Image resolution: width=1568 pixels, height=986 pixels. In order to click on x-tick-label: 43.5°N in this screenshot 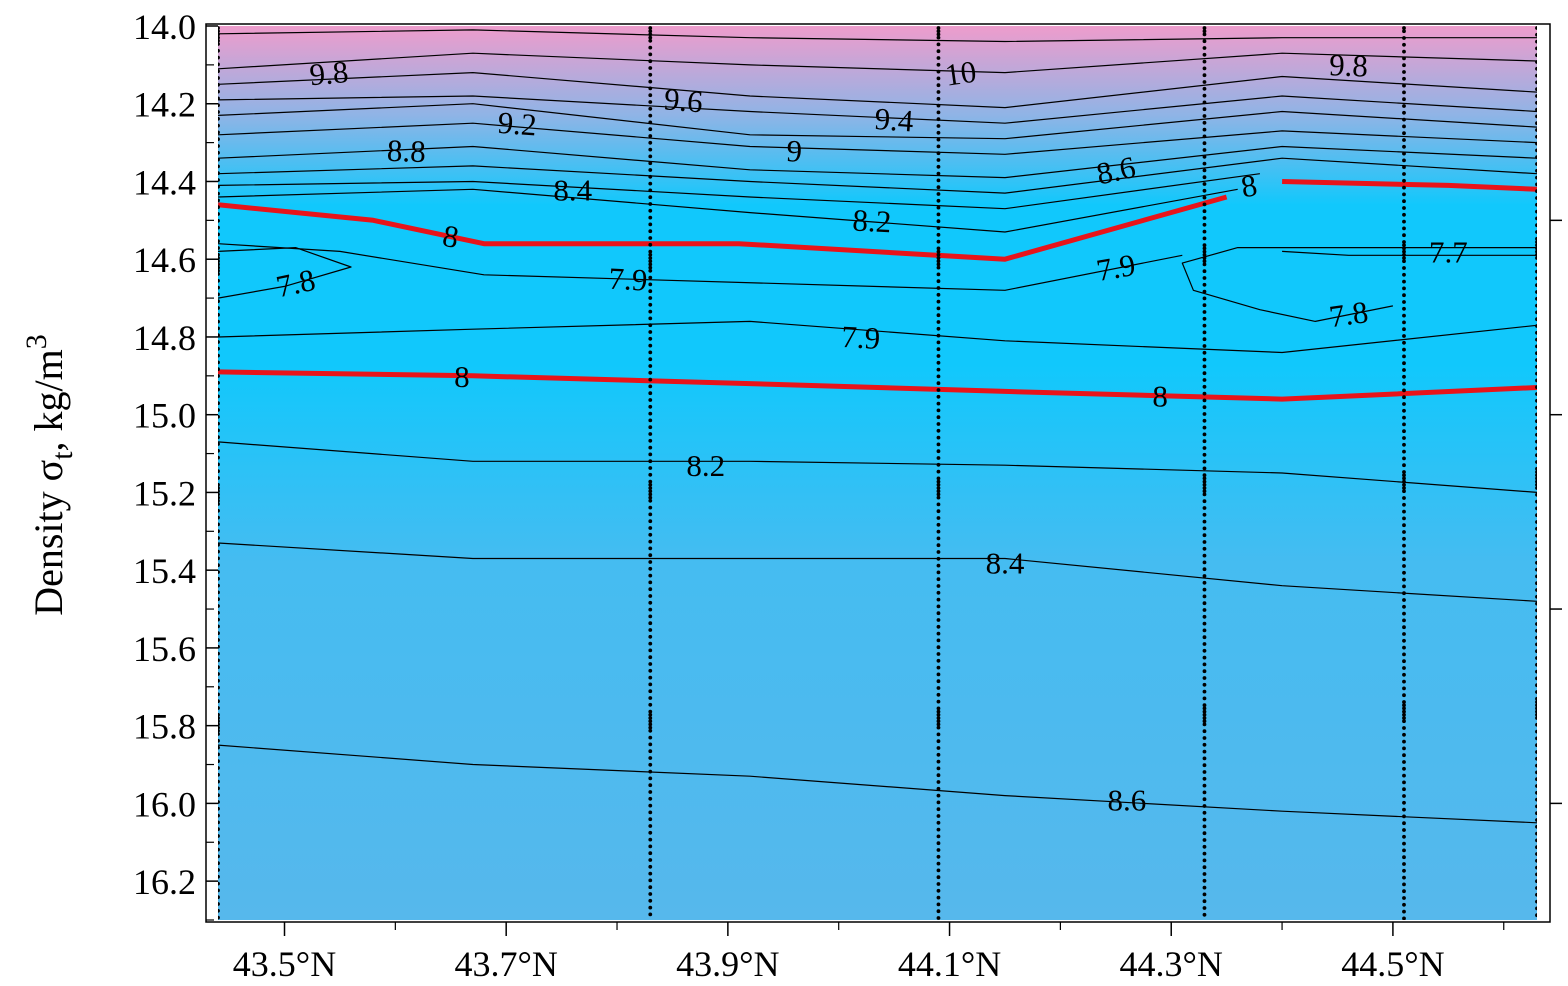, I will do `click(284, 964)`.